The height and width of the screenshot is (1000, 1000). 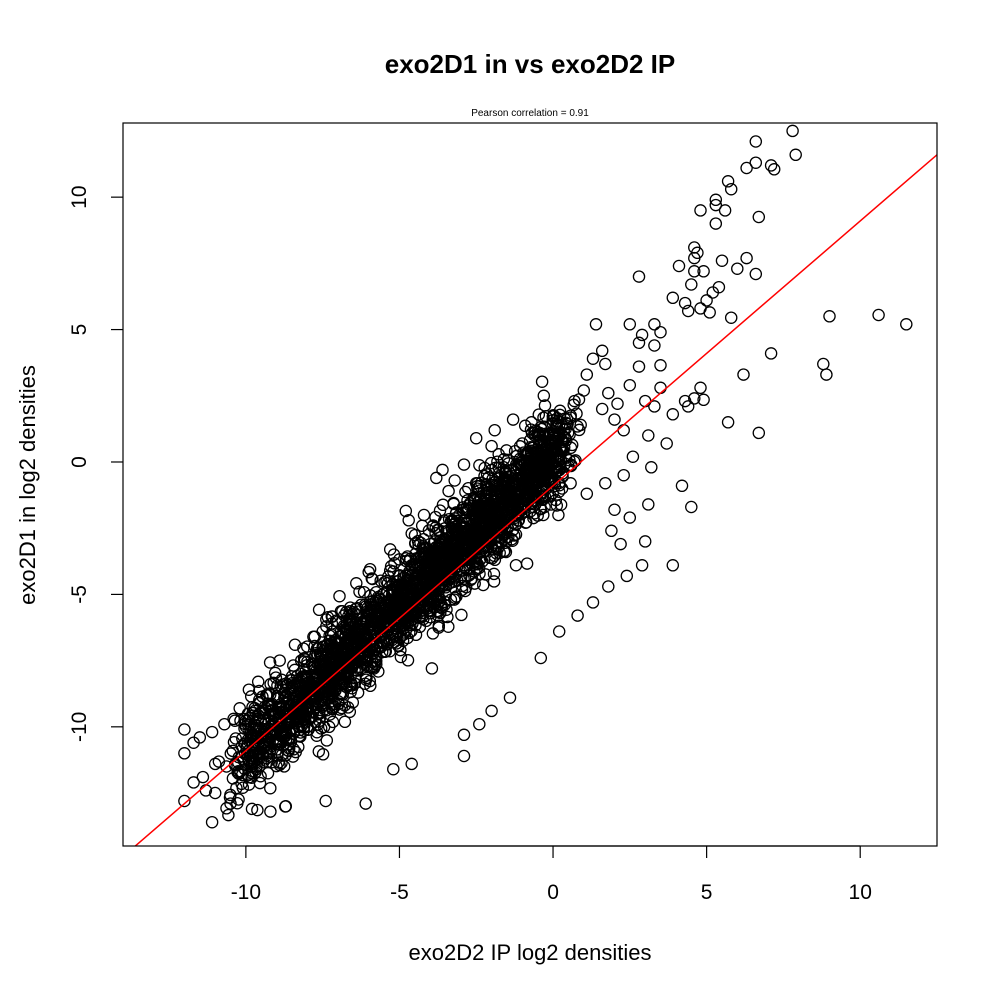 What do you see at coordinates (707, 892) in the screenshot?
I see `x-tick-label: 5` at bounding box center [707, 892].